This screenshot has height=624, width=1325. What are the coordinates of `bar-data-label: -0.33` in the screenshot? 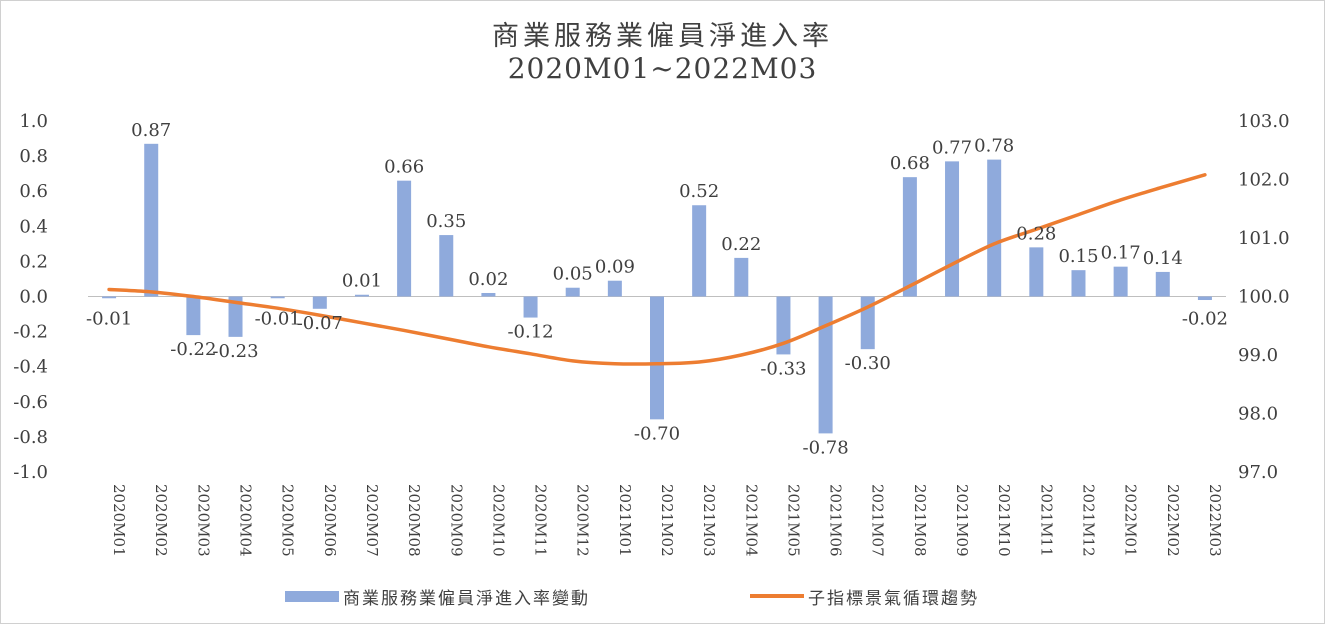 It's located at (783, 368).